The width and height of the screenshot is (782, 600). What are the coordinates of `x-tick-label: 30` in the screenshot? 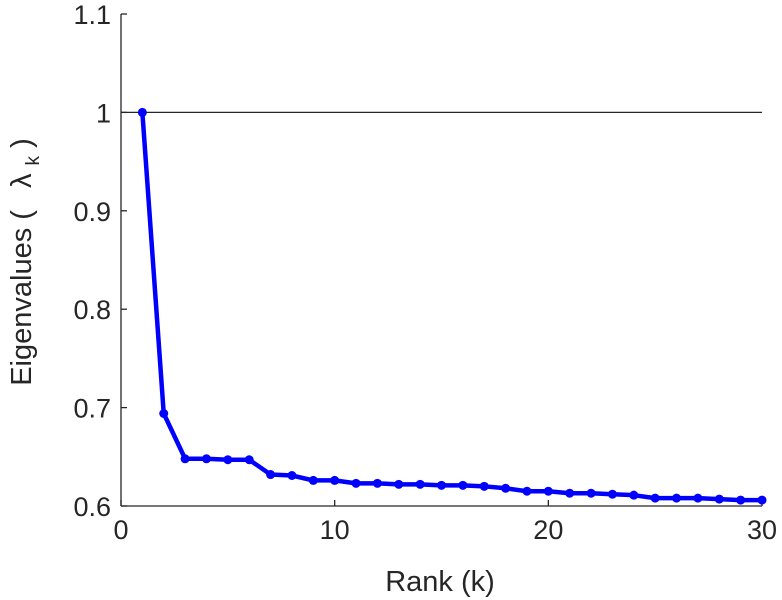 It's located at (762, 530).